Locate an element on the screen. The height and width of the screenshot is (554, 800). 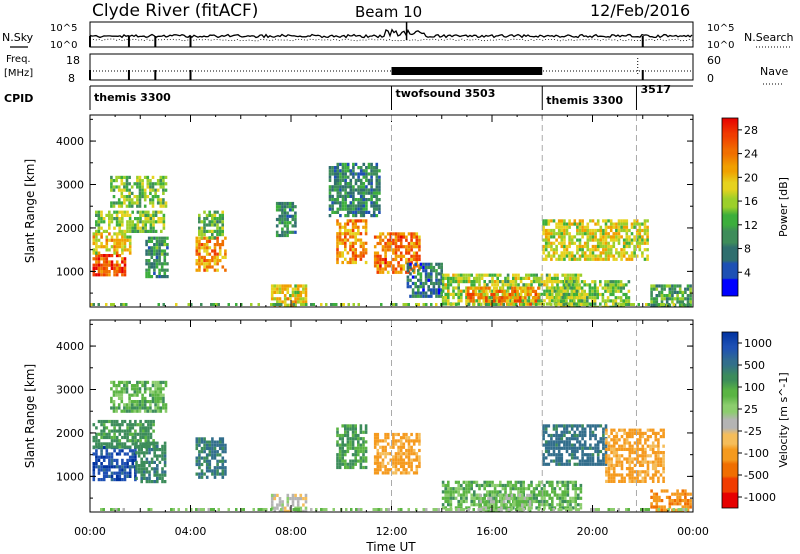
freq-label: Freq. is located at coordinates (18, 59).